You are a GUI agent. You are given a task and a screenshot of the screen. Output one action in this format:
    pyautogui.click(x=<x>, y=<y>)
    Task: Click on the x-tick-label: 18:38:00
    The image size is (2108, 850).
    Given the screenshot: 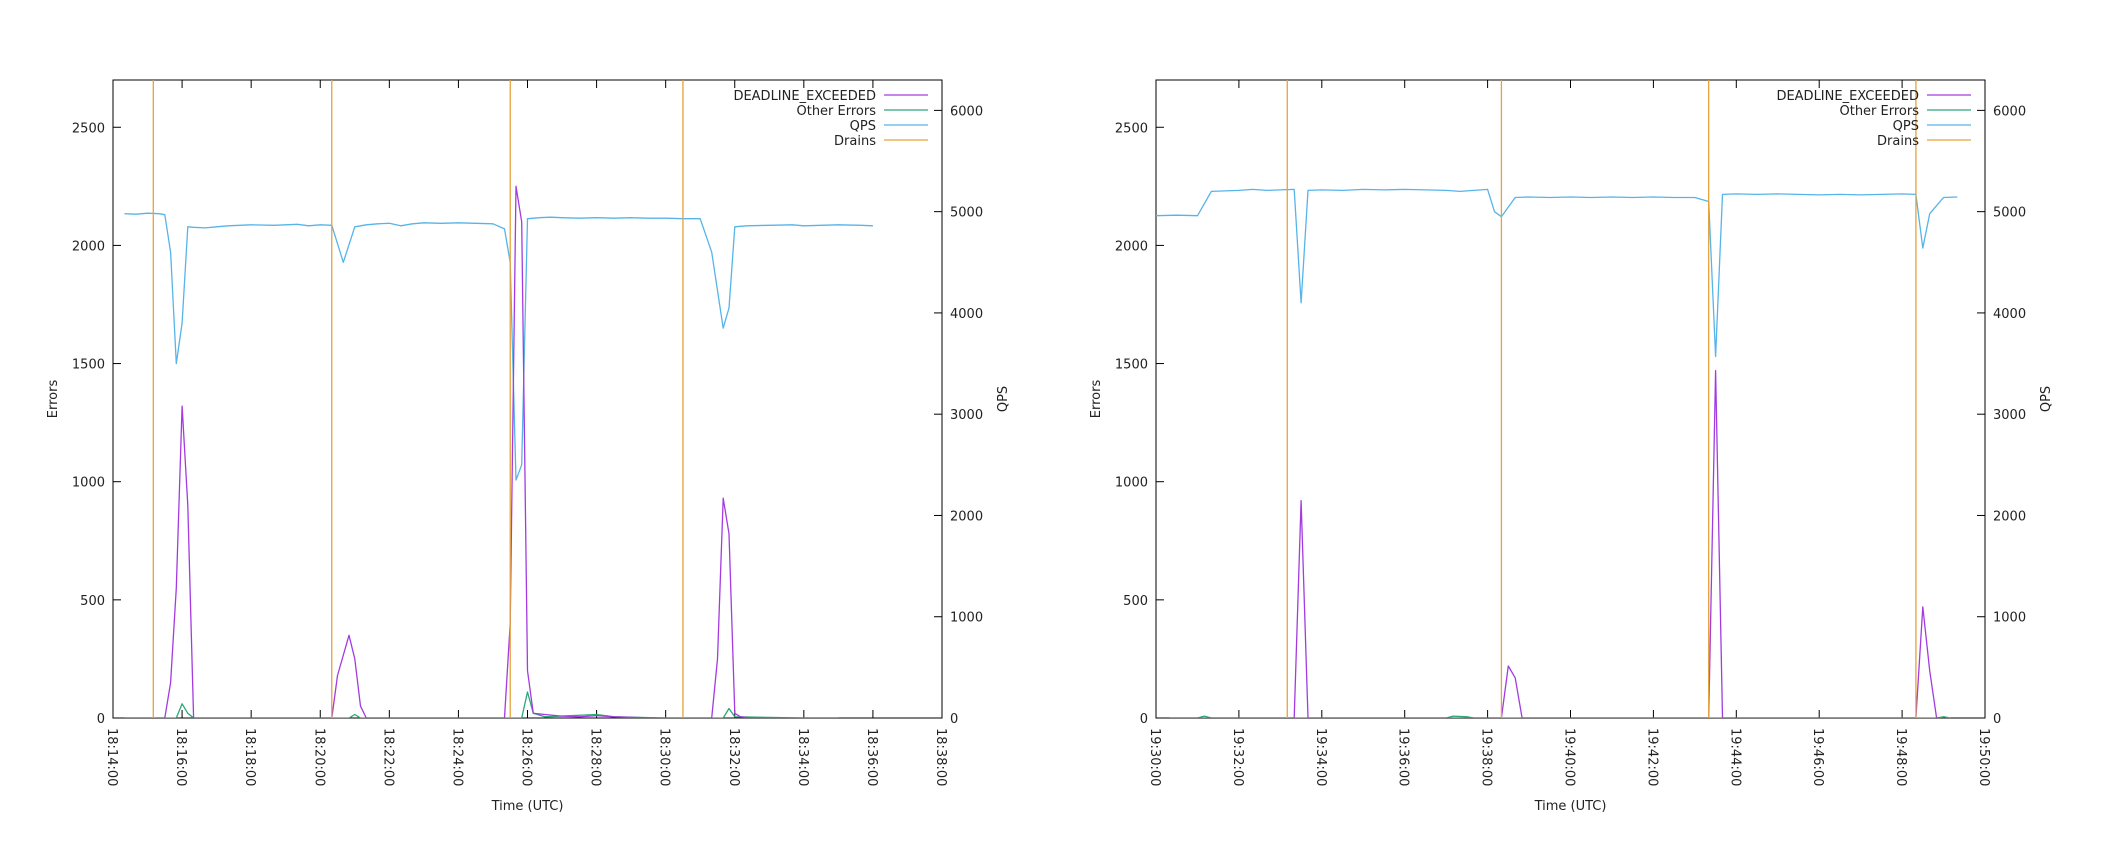 What is the action you would take?
    pyautogui.click(x=940, y=757)
    